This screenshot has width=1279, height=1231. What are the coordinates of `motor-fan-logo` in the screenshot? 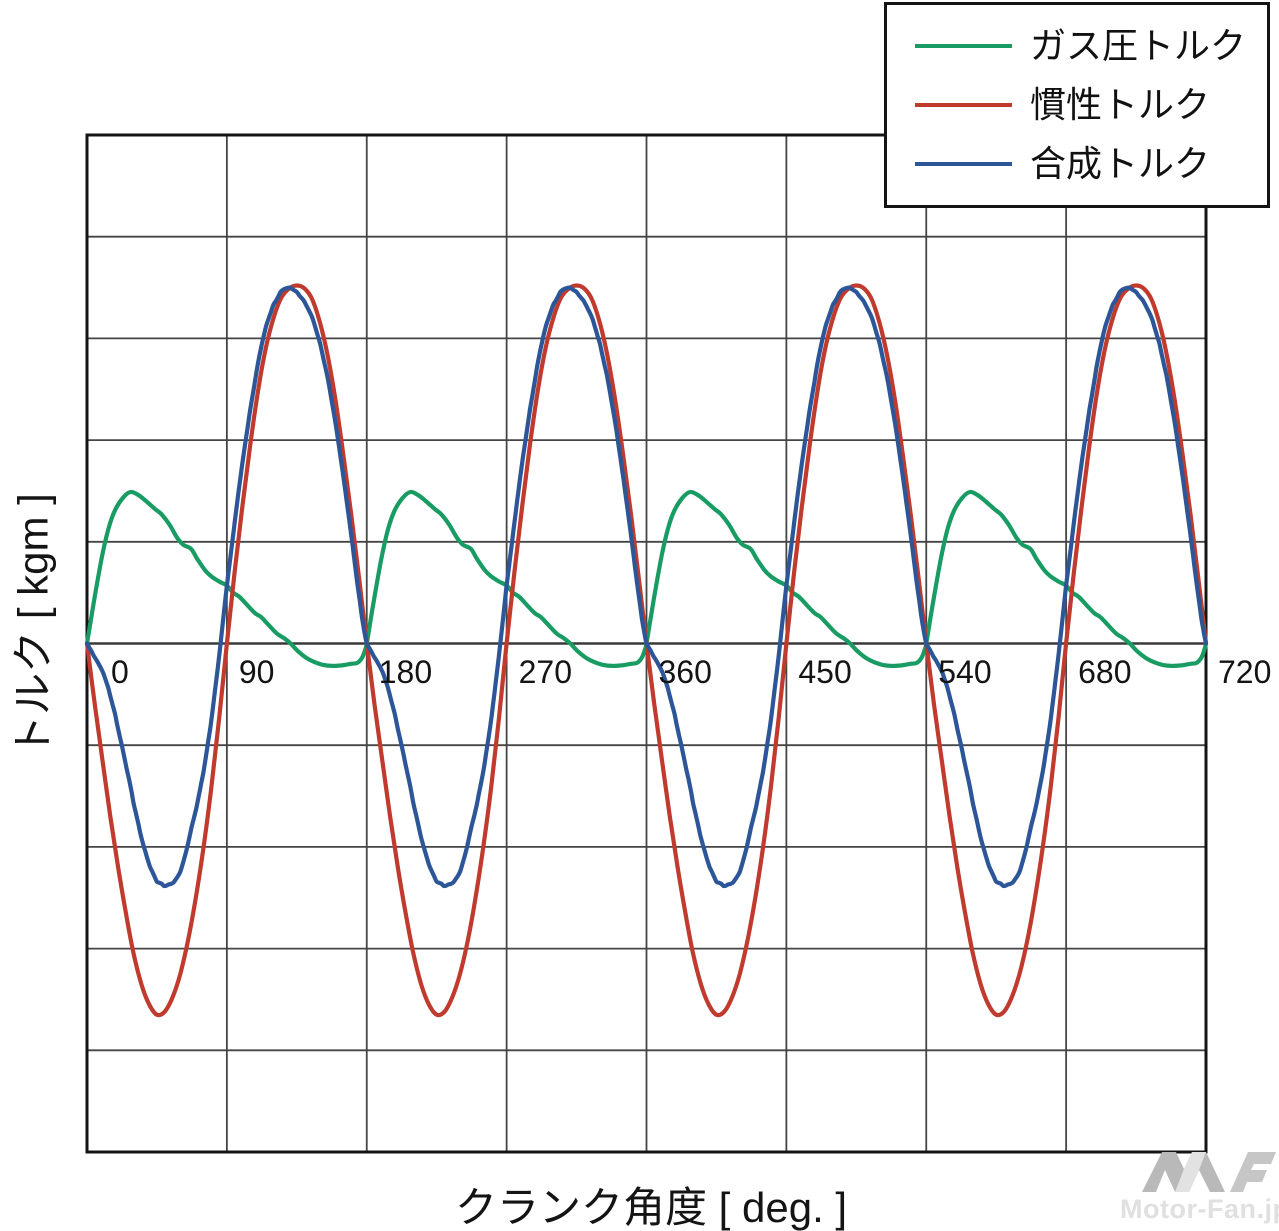 It's located at (1209, 1172).